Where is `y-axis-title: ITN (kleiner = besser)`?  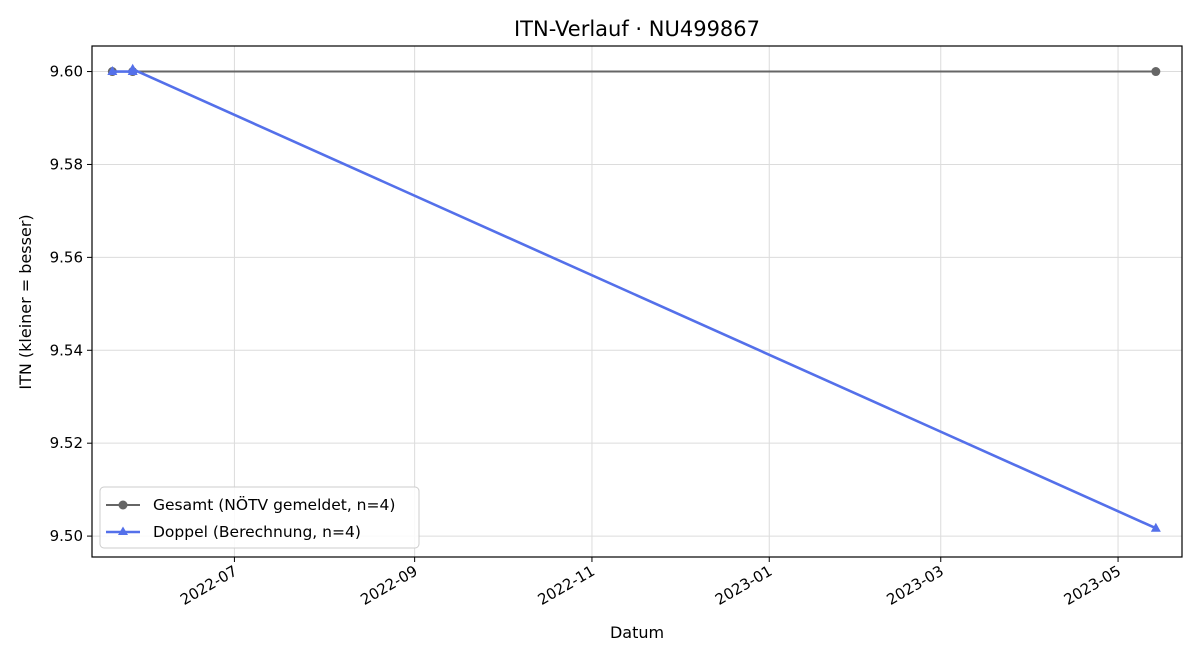 y-axis-title: ITN (kleiner = besser) is located at coordinates (25, 301).